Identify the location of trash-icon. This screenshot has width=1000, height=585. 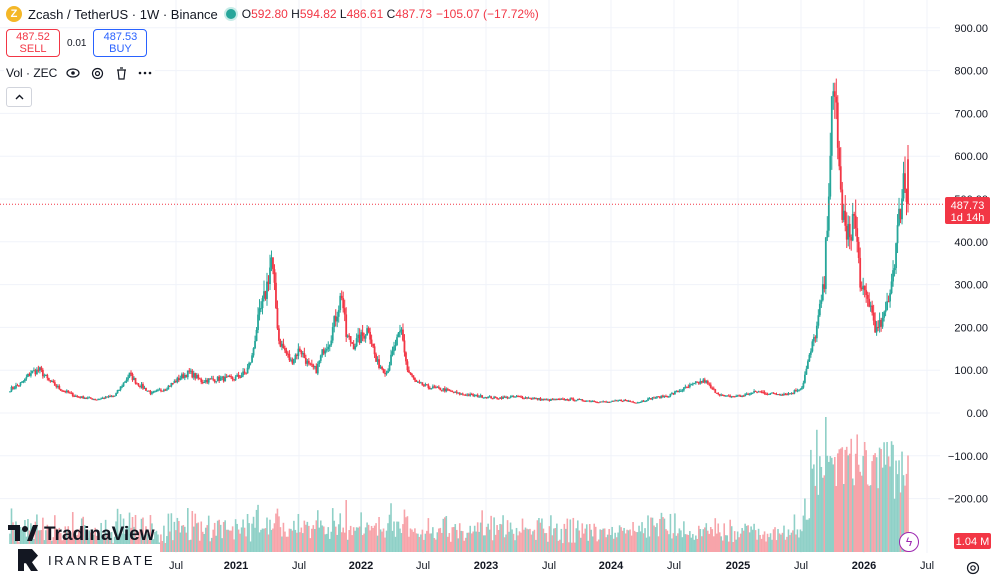
(121, 73).